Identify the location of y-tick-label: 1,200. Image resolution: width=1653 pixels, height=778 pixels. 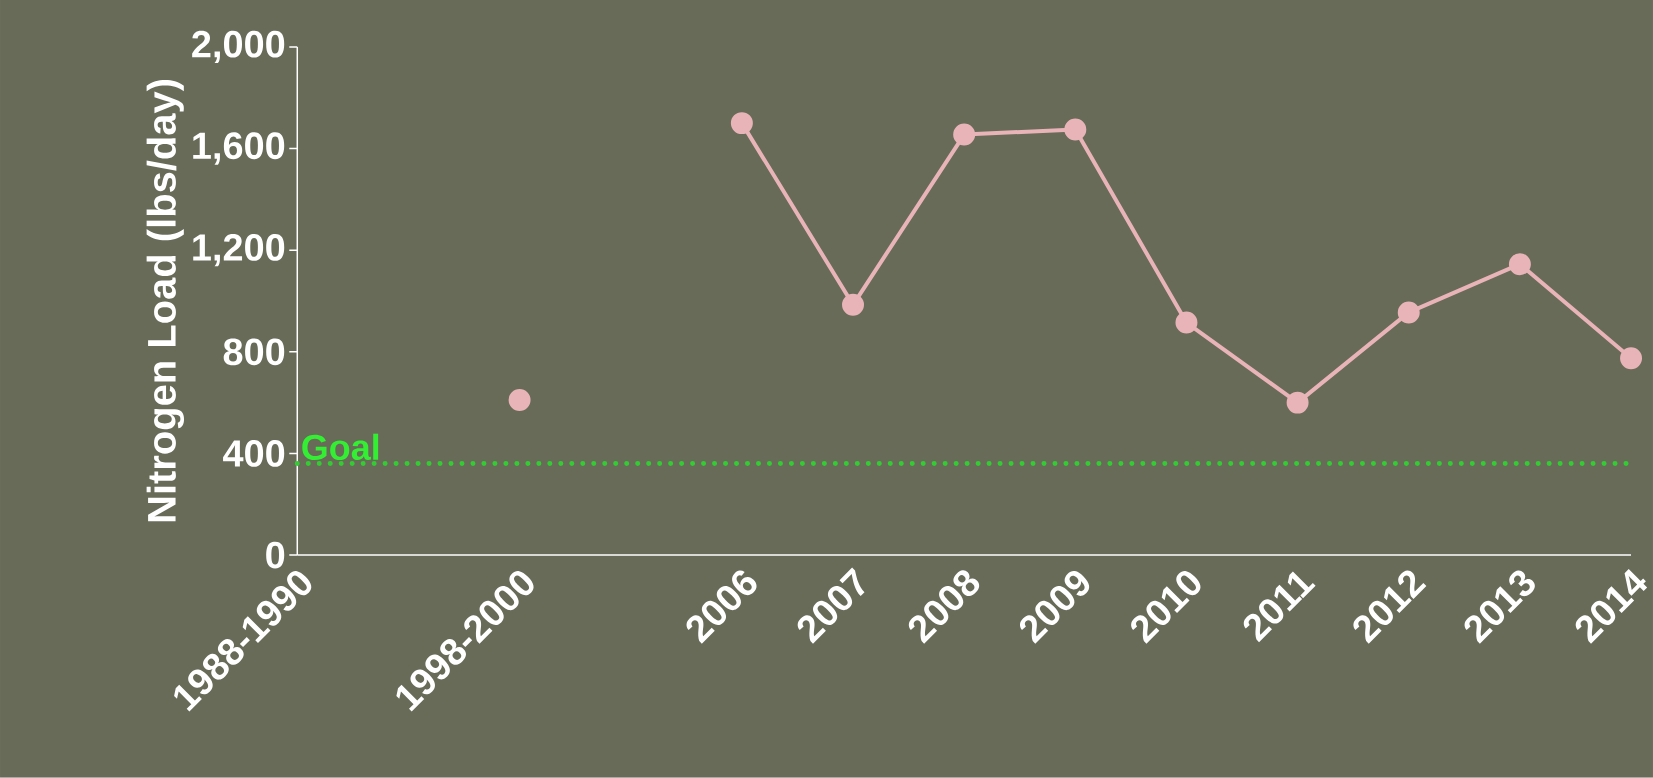
(239, 250).